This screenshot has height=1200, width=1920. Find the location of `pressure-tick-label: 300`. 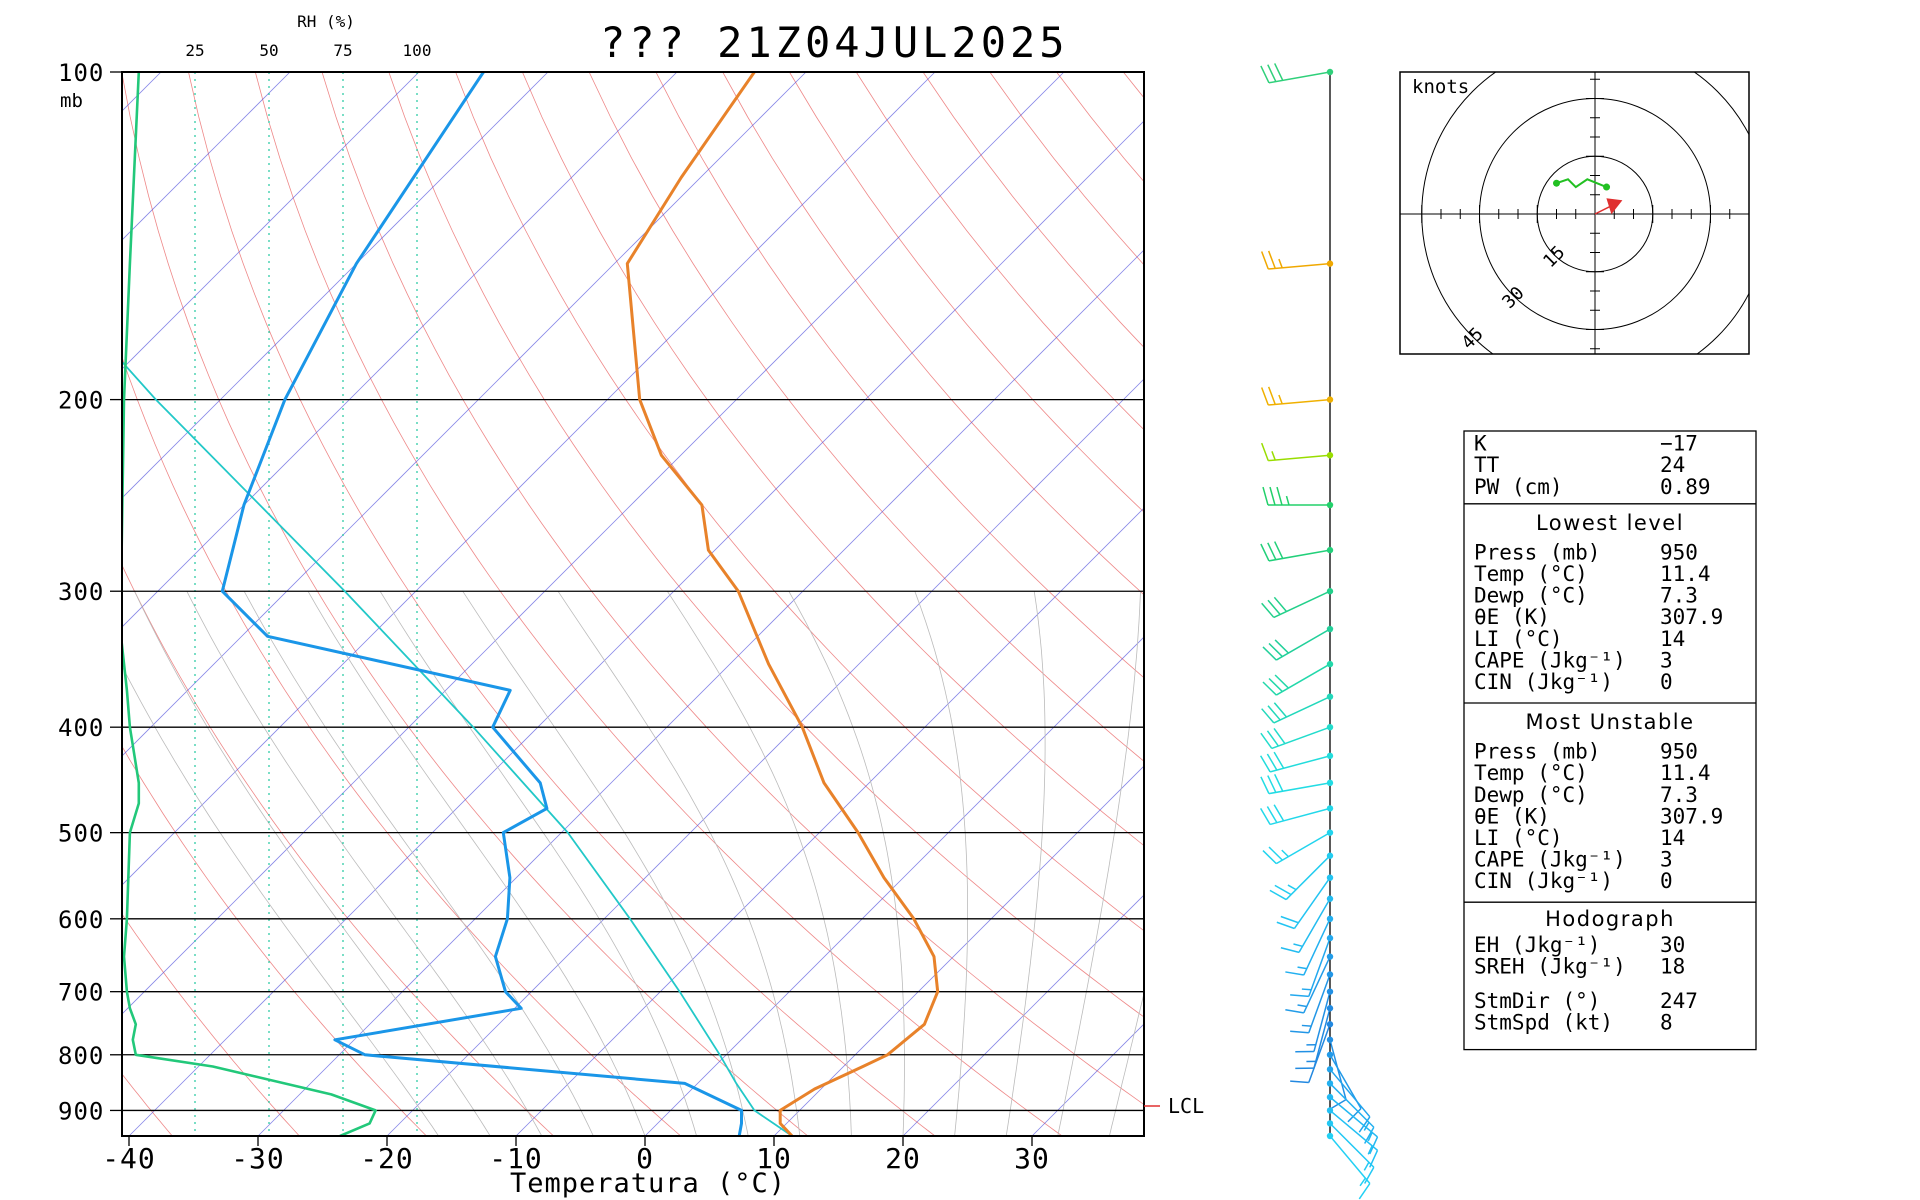

pressure-tick-label: 300 is located at coordinates (81, 592).